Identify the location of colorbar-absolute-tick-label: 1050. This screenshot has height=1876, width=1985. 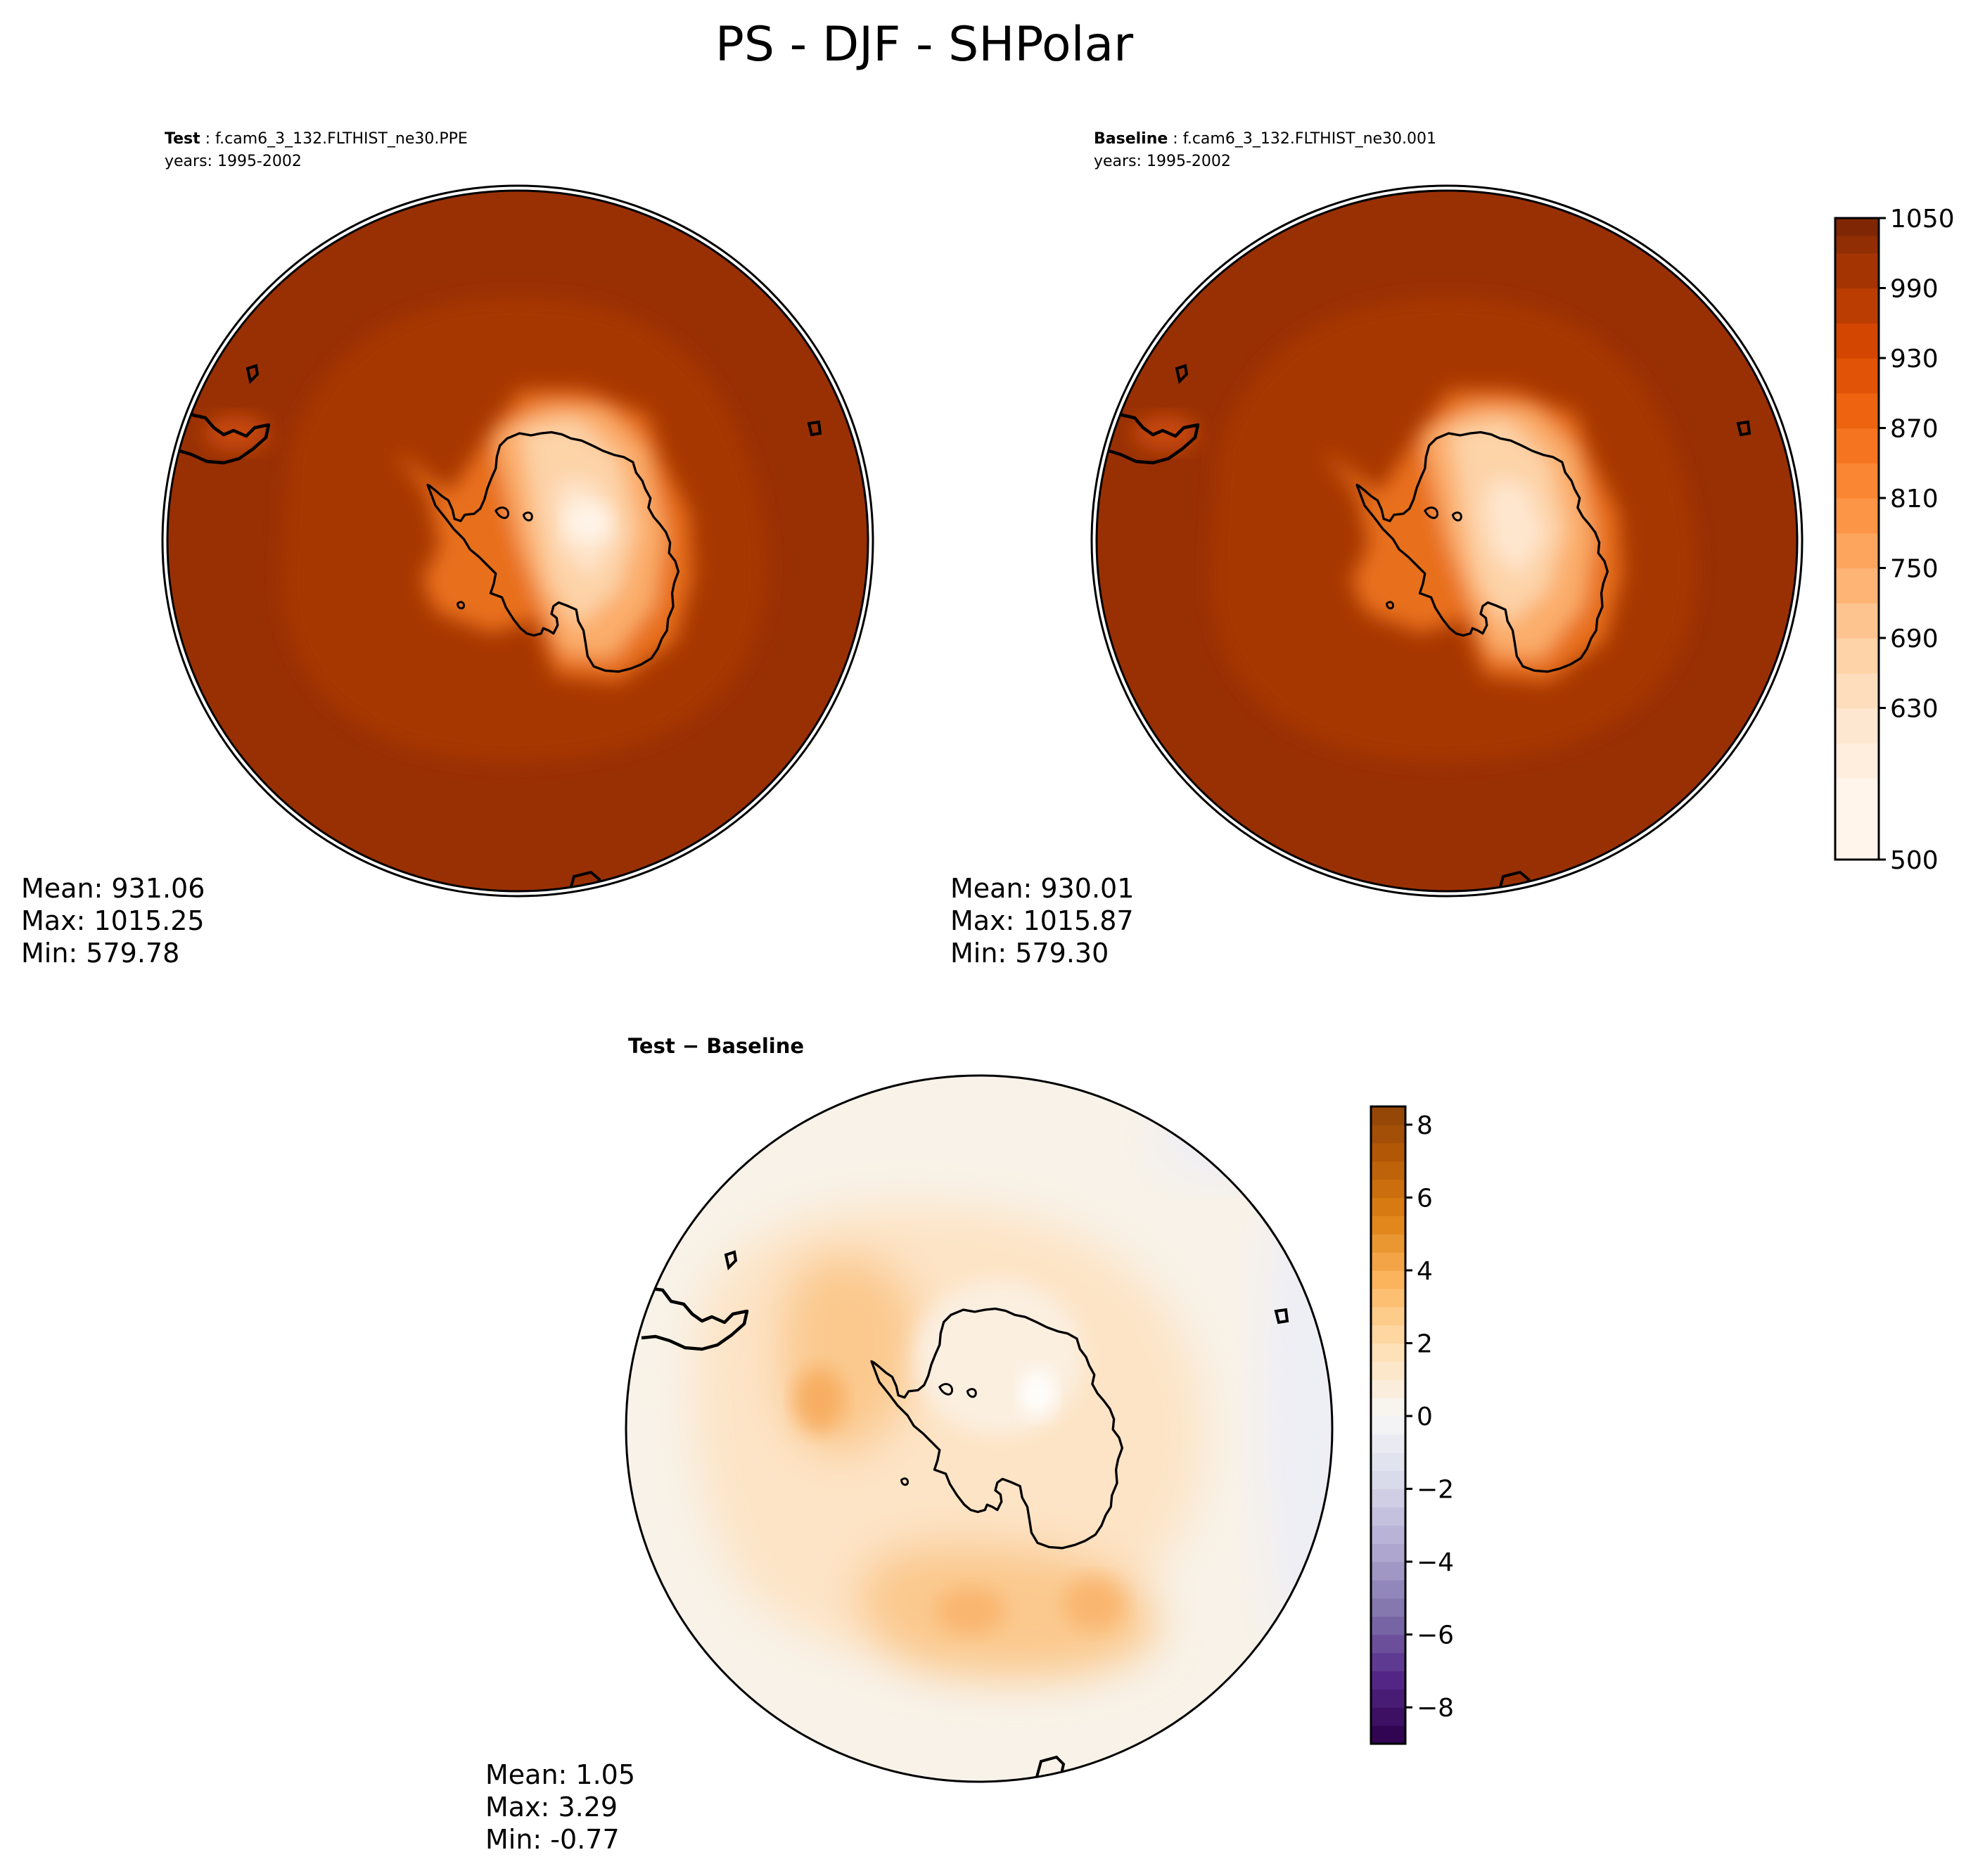
(1923, 220).